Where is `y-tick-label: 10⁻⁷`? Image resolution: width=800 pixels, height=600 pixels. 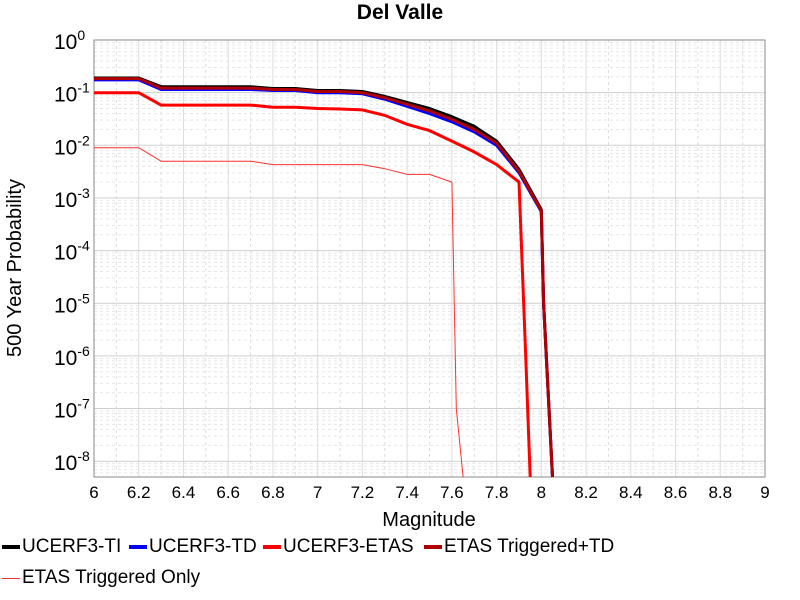 y-tick-label: 10⁻⁷ is located at coordinates (72, 409).